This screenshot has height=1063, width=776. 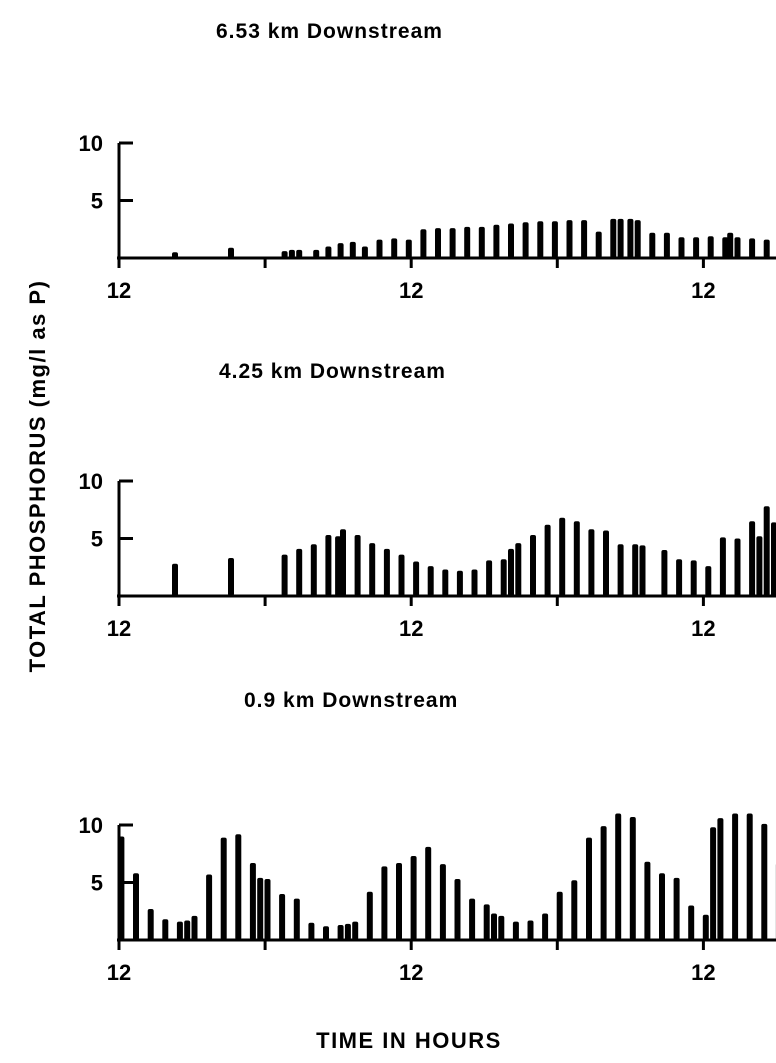 I want to click on panel-3-title: 0.9 km Downstream, so click(x=351, y=700).